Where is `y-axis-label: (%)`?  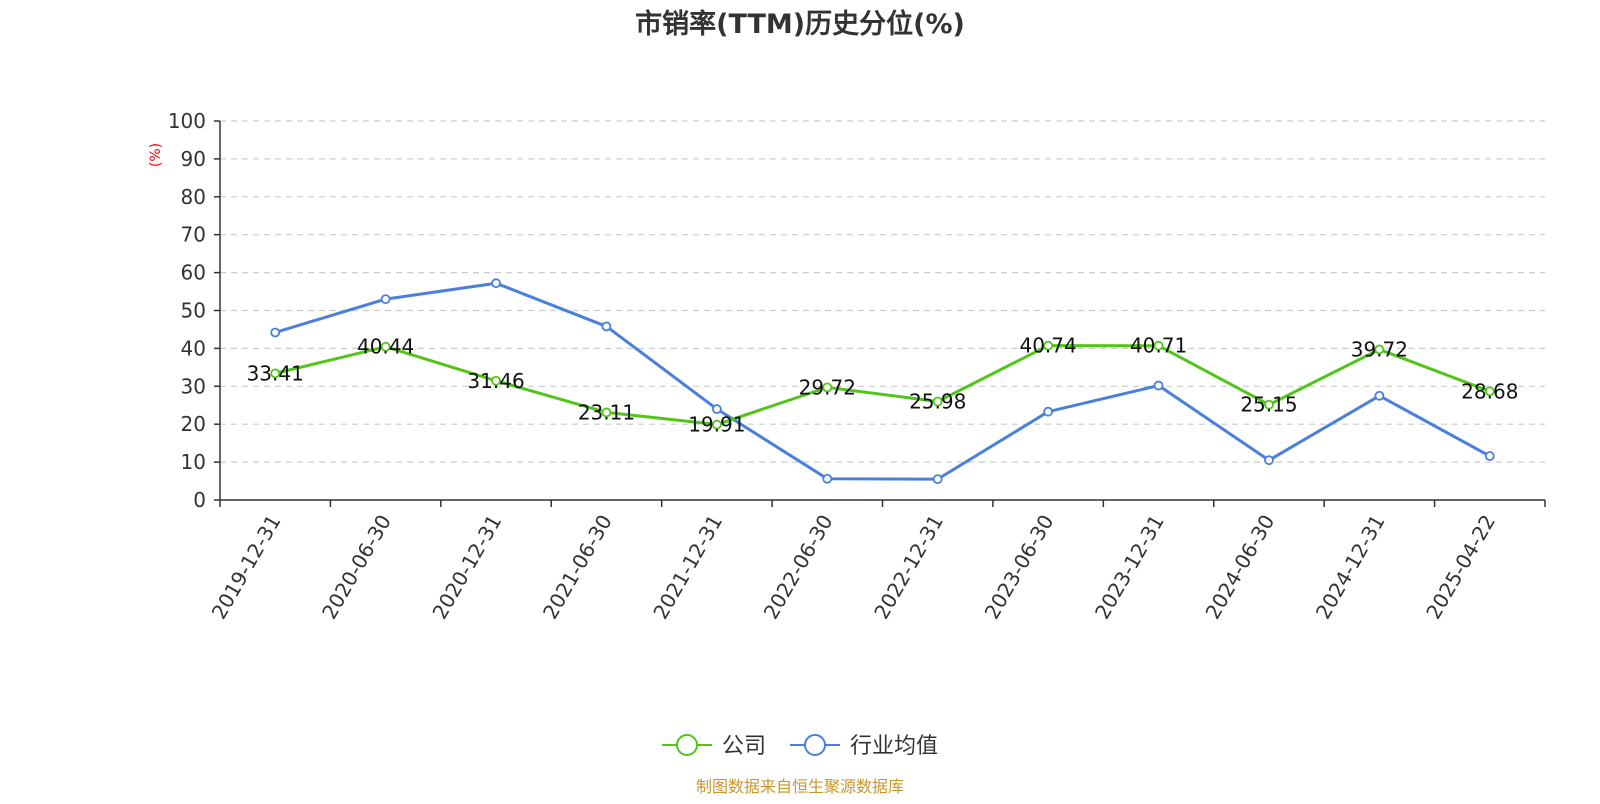
y-axis-label: (%) is located at coordinates (156, 155).